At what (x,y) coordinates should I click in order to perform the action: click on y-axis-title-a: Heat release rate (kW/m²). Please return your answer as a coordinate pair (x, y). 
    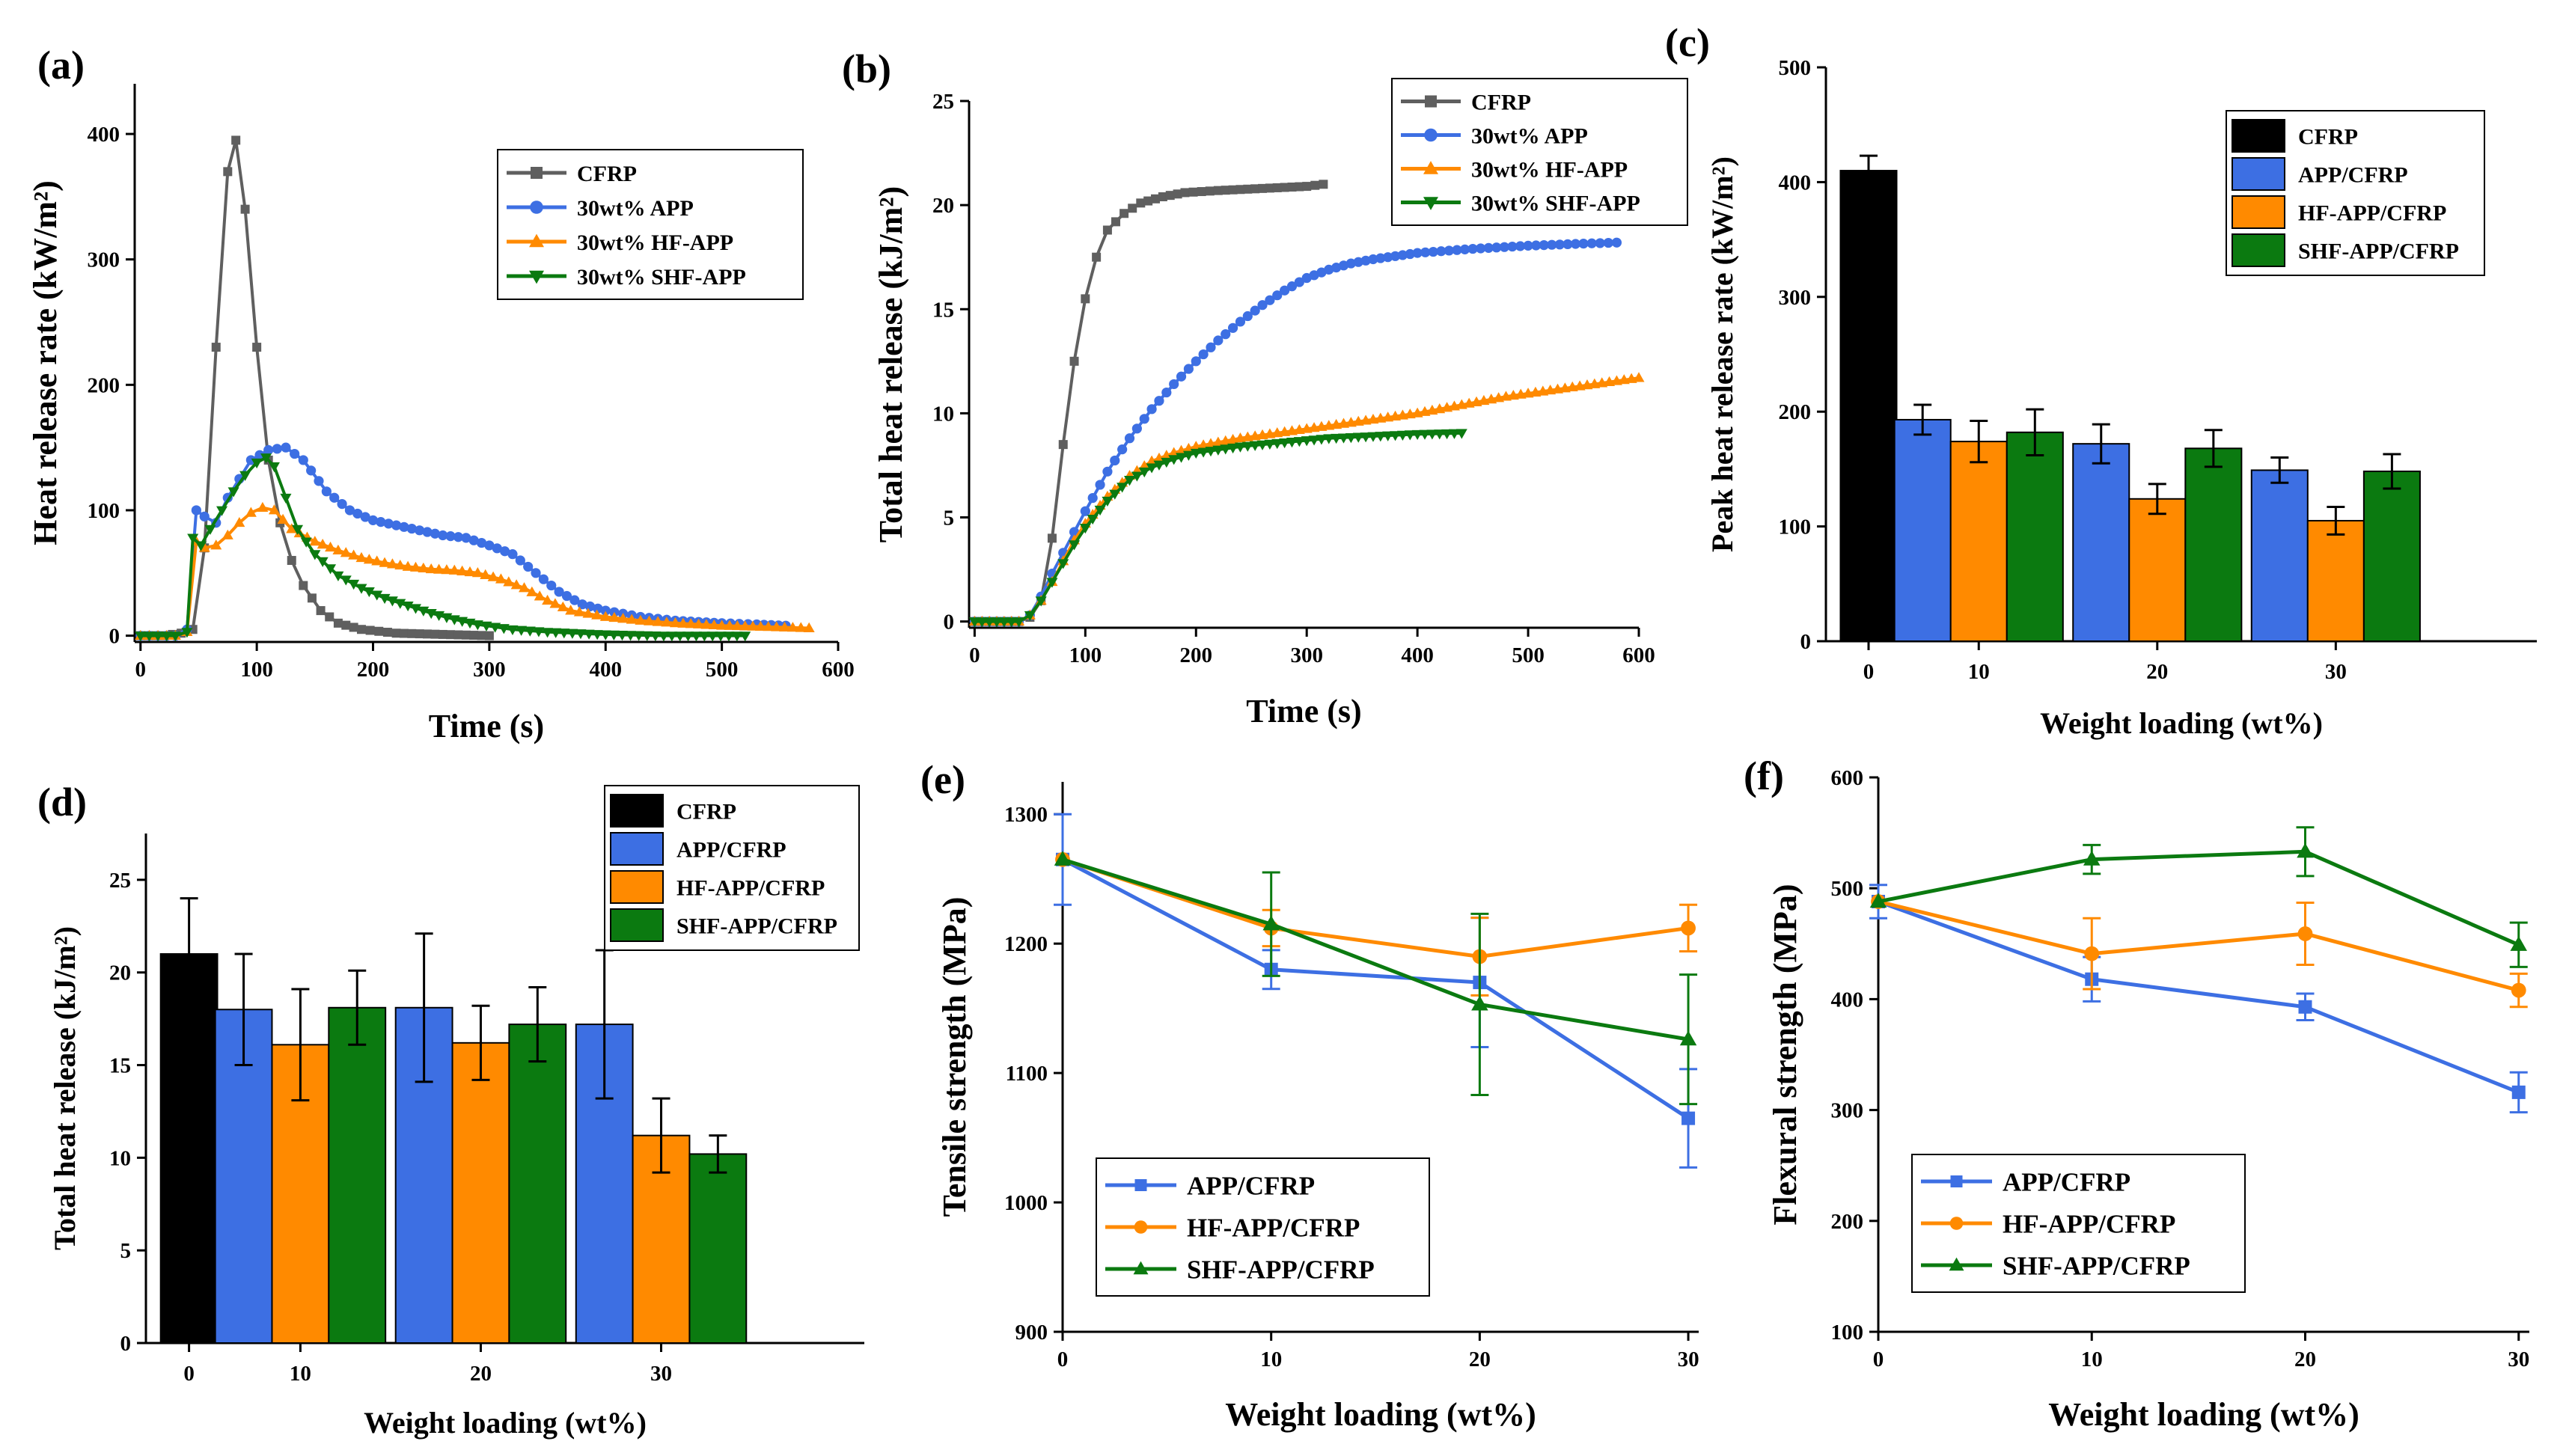
    Looking at the image, I should click on (45, 362).